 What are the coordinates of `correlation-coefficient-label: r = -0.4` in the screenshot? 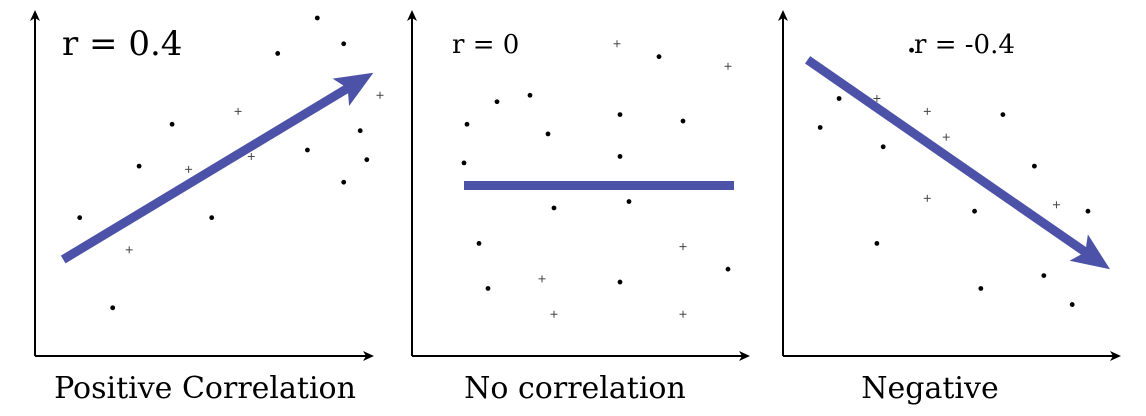 It's located at (964, 45).